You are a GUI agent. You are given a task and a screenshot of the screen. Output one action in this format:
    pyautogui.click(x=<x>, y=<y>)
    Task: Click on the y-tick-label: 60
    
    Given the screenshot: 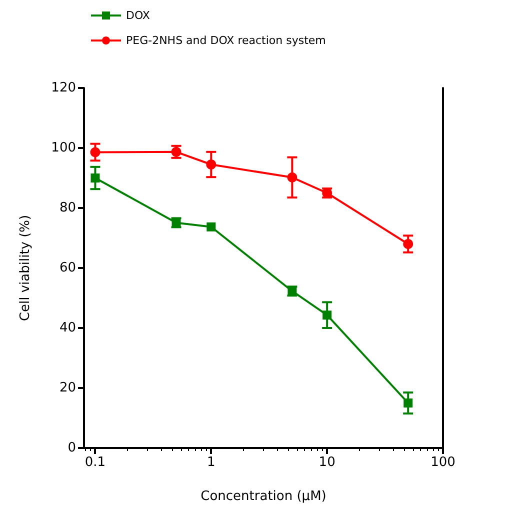 What is the action you would take?
    pyautogui.click(x=67, y=268)
    